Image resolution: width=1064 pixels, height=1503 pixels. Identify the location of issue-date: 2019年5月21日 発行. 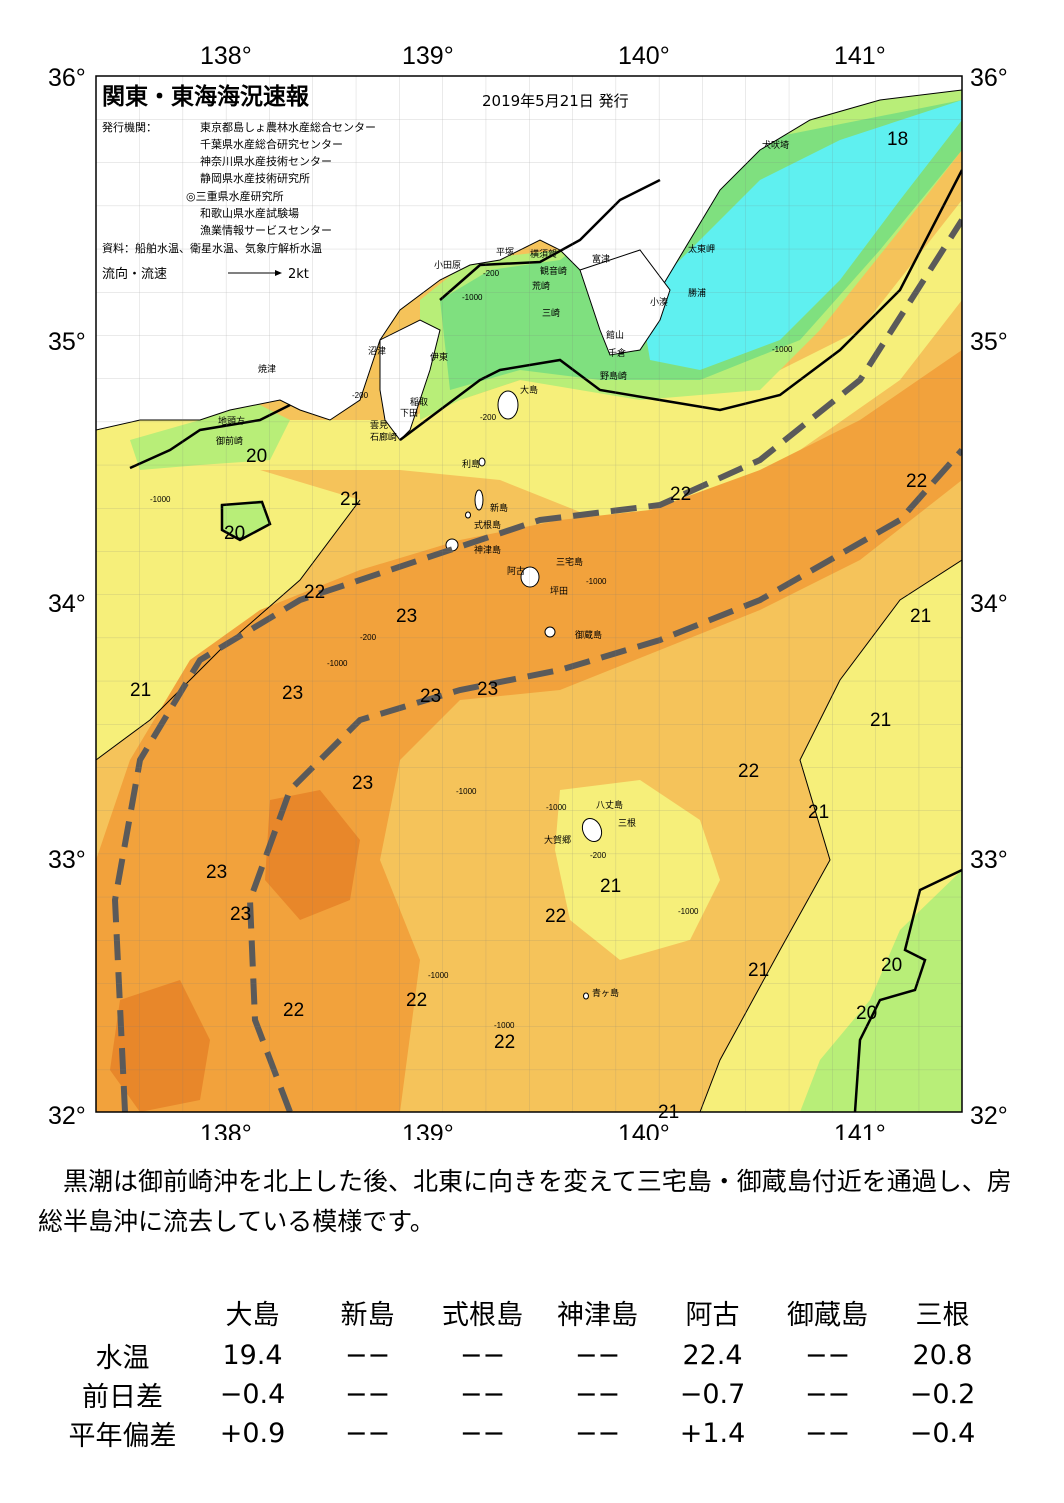
(555, 101).